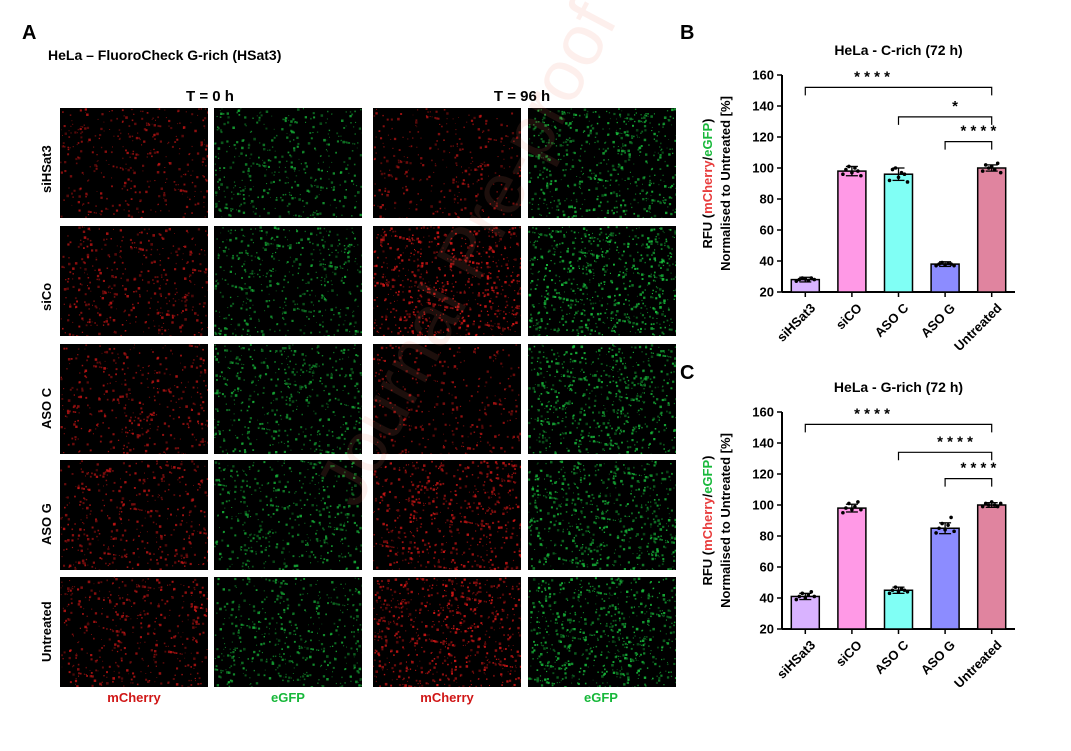  I want to click on panel-a-letter: A, so click(29, 33).